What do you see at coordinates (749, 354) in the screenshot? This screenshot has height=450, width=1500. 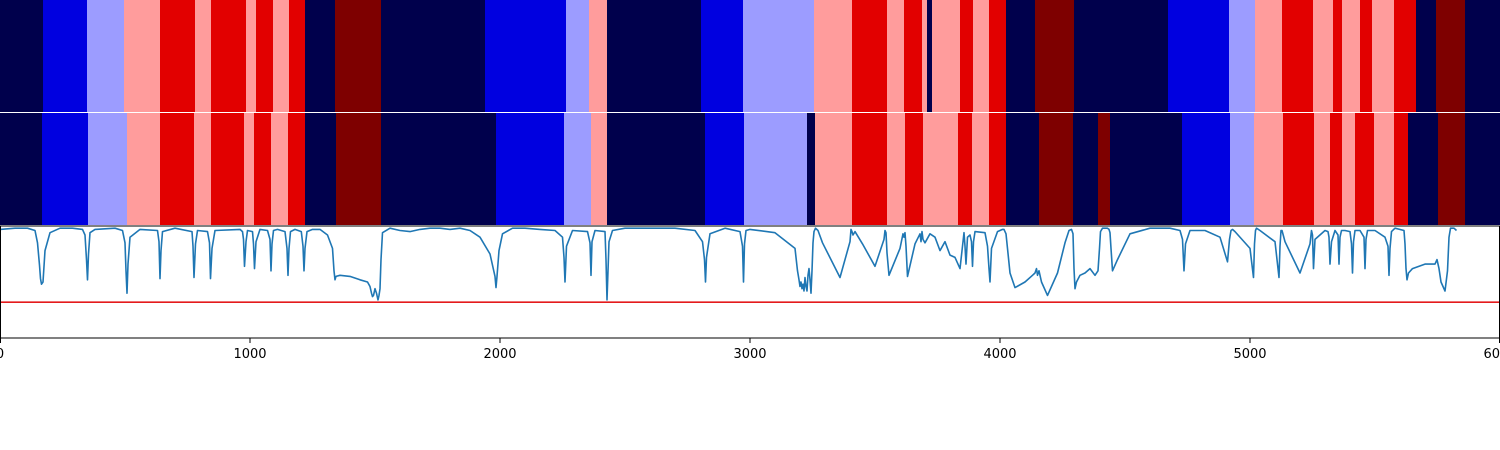 I see `x-tick-label: 3000` at bounding box center [749, 354].